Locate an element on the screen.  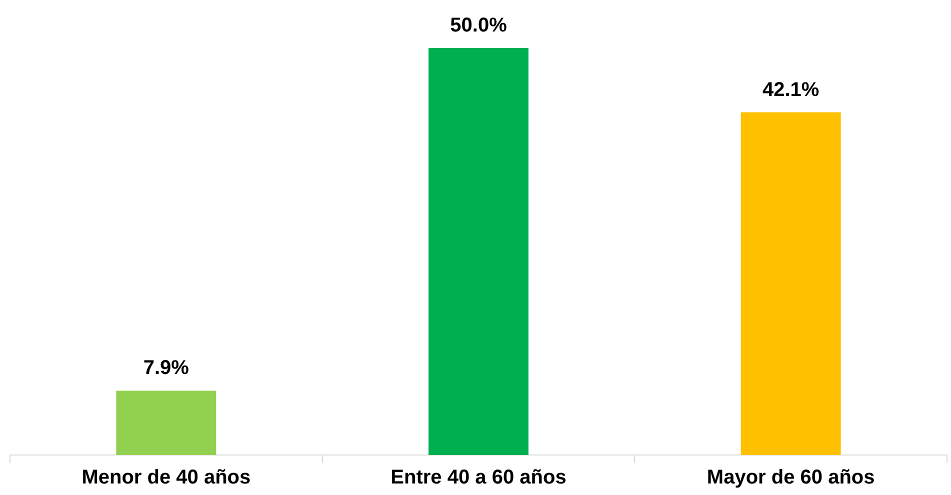
data-label: 50.0% is located at coordinates (479, 25).